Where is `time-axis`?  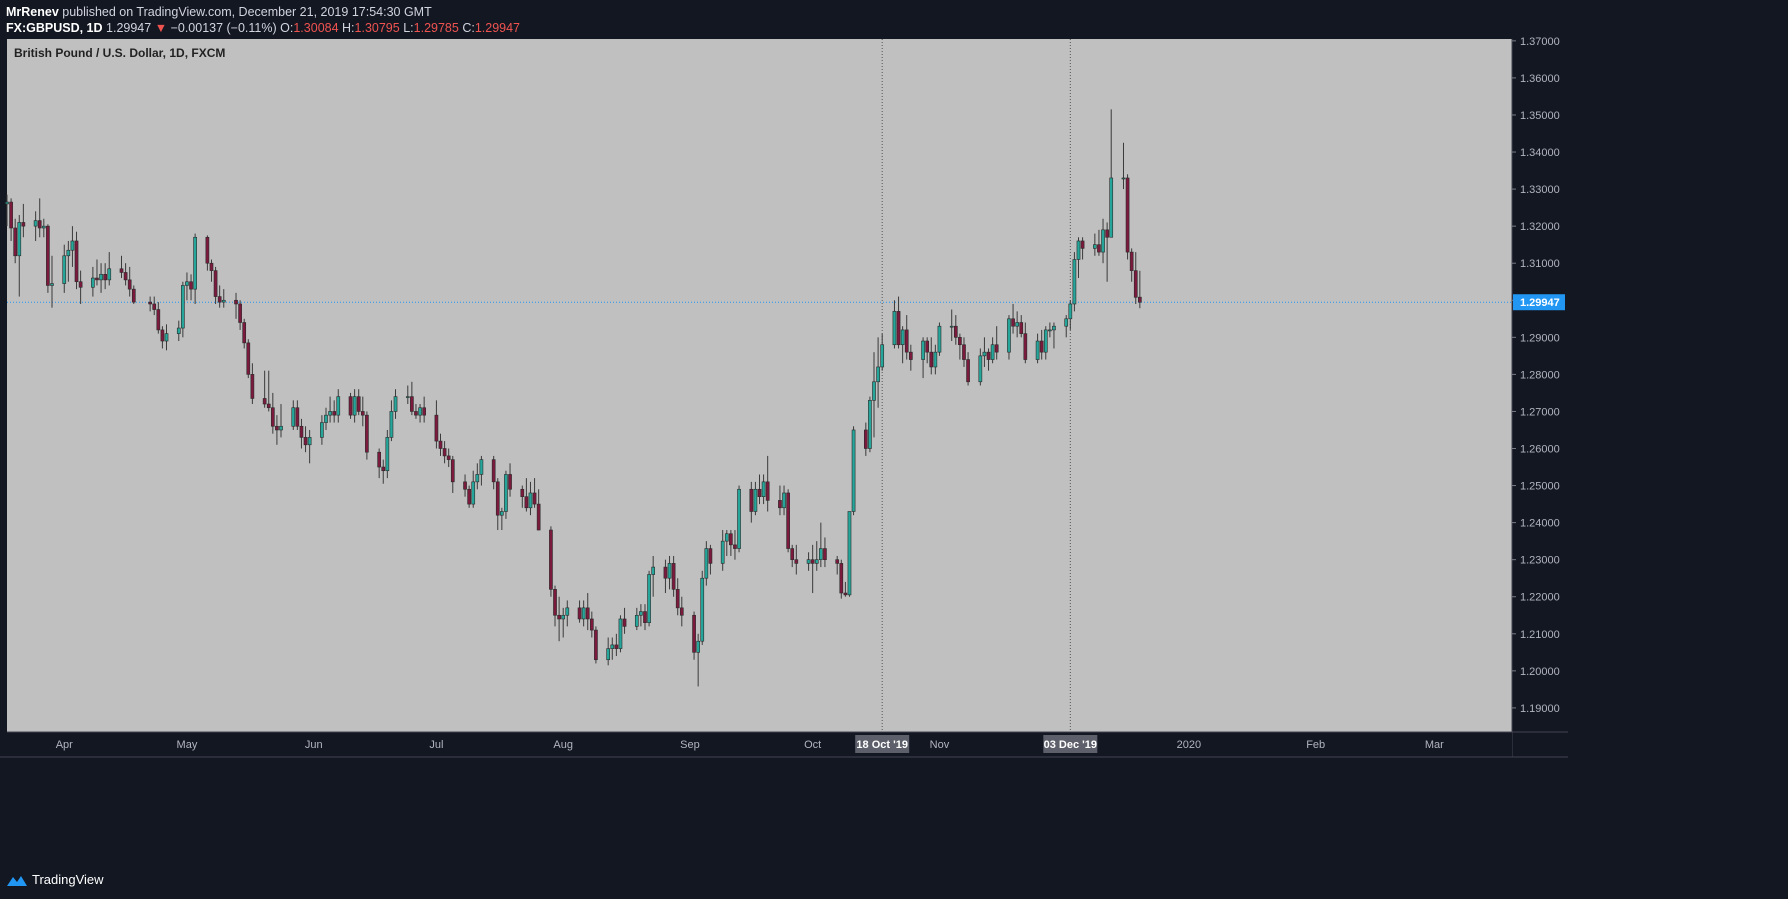 time-axis is located at coordinates (759, 744).